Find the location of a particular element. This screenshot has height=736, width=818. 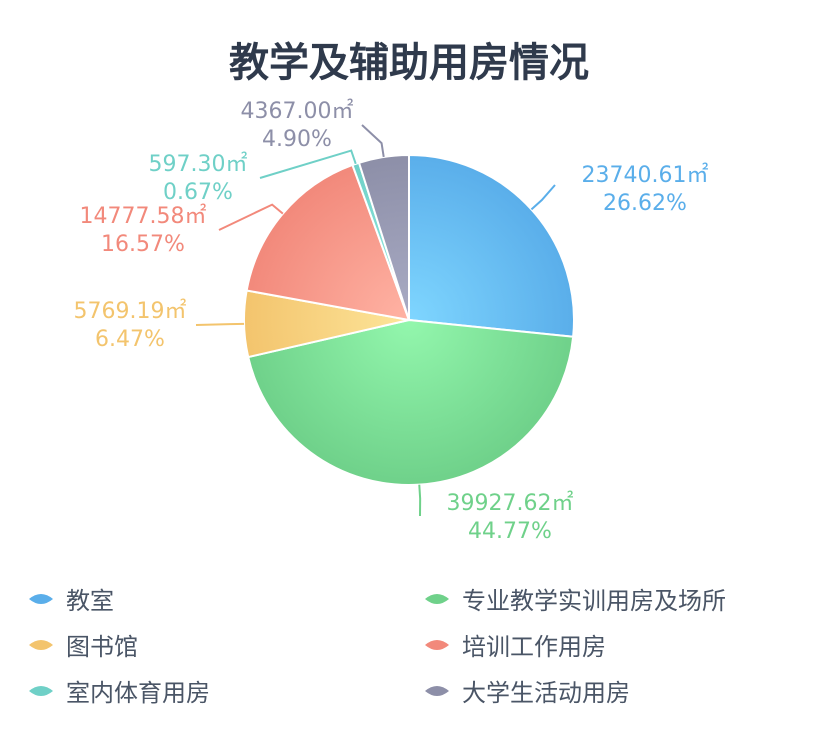

legend-label: 教室 is located at coordinates (90, 600).